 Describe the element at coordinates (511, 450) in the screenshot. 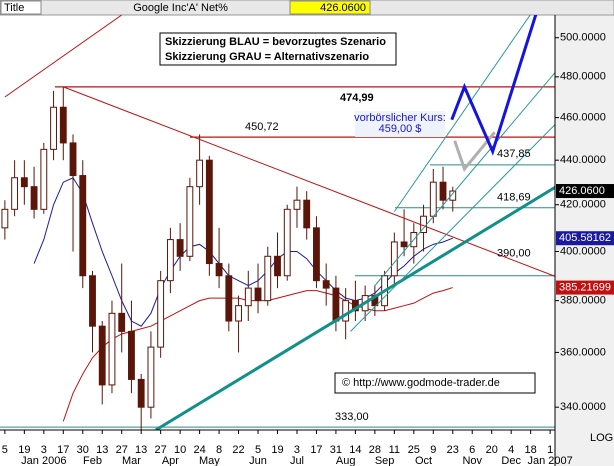

I see `x-tick-label: 4` at that location.